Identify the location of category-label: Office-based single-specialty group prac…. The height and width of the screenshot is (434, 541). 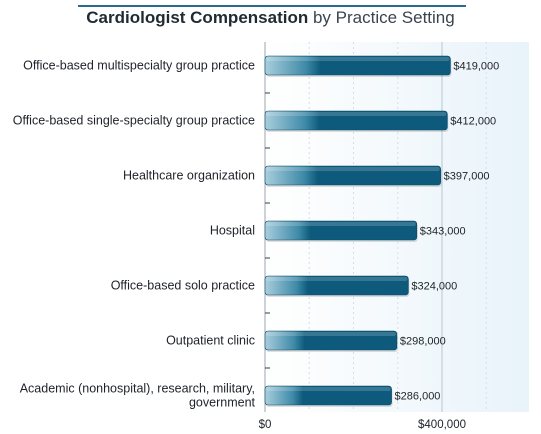
(134, 121).